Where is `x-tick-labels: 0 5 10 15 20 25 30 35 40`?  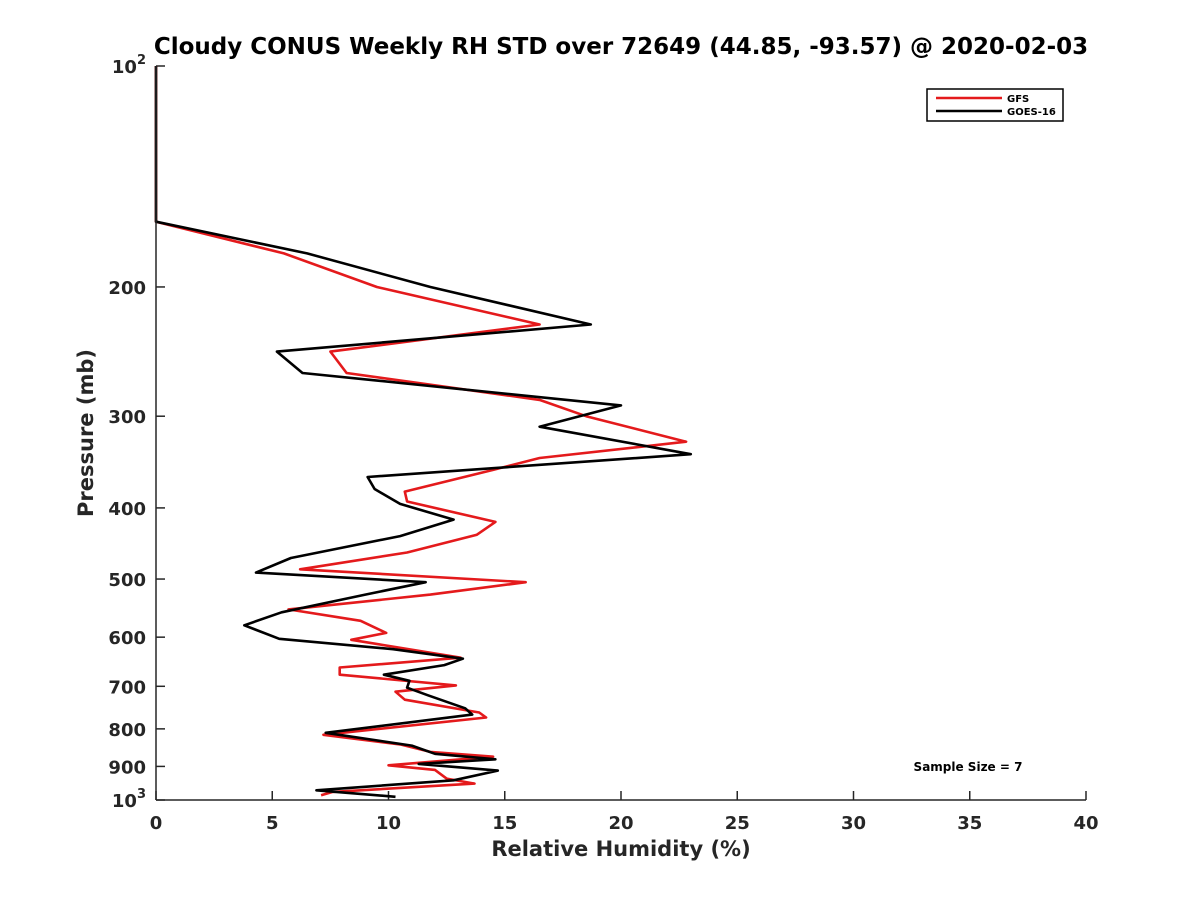
x-tick-labels: 0 5 10 15 20 25 30 35 40 is located at coordinates (624, 823).